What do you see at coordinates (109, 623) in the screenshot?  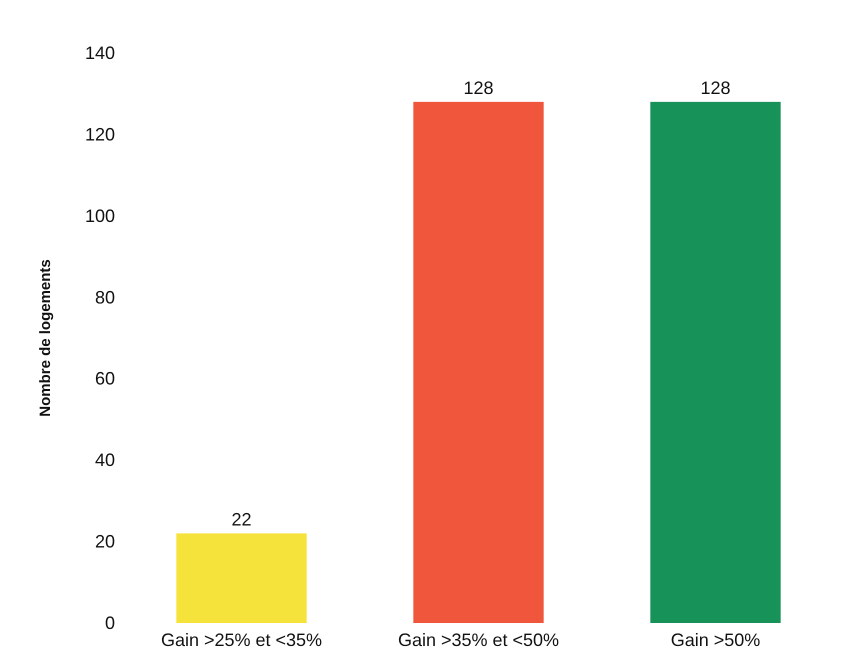 I see `y-tick-label: 0` at bounding box center [109, 623].